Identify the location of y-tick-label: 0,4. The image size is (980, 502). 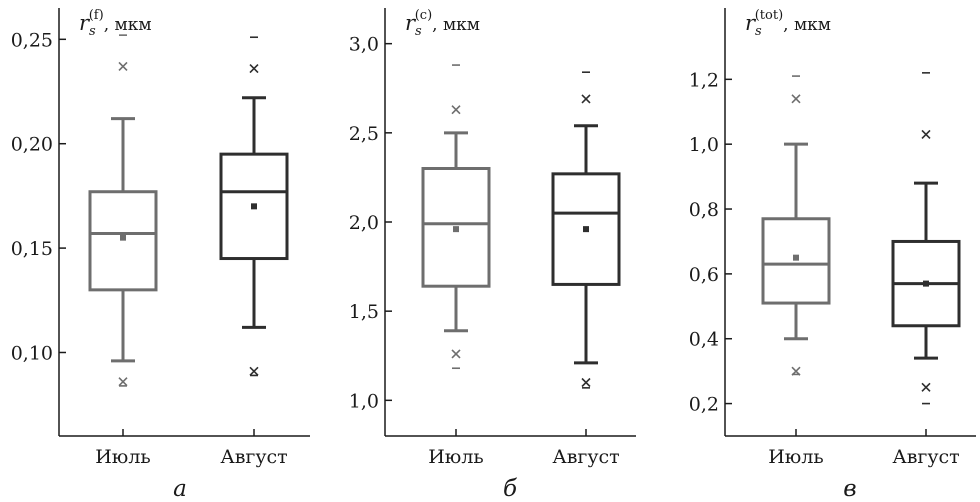
(704, 340).